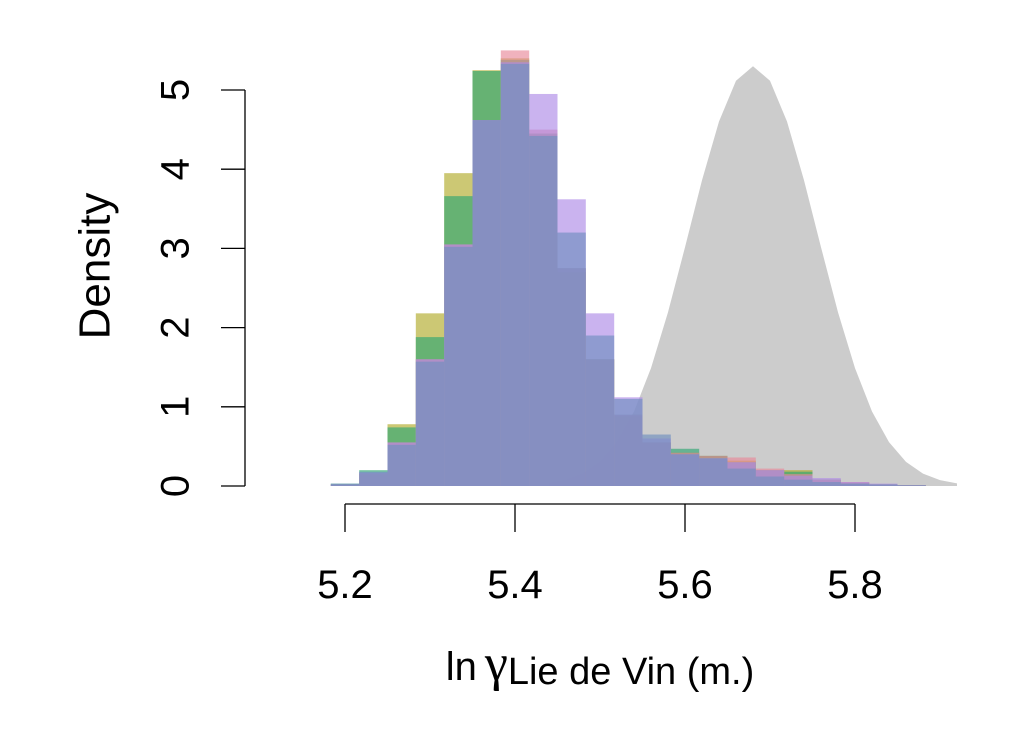  What do you see at coordinates (515, 585) in the screenshot?
I see `x-tick-label: 5.4` at bounding box center [515, 585].